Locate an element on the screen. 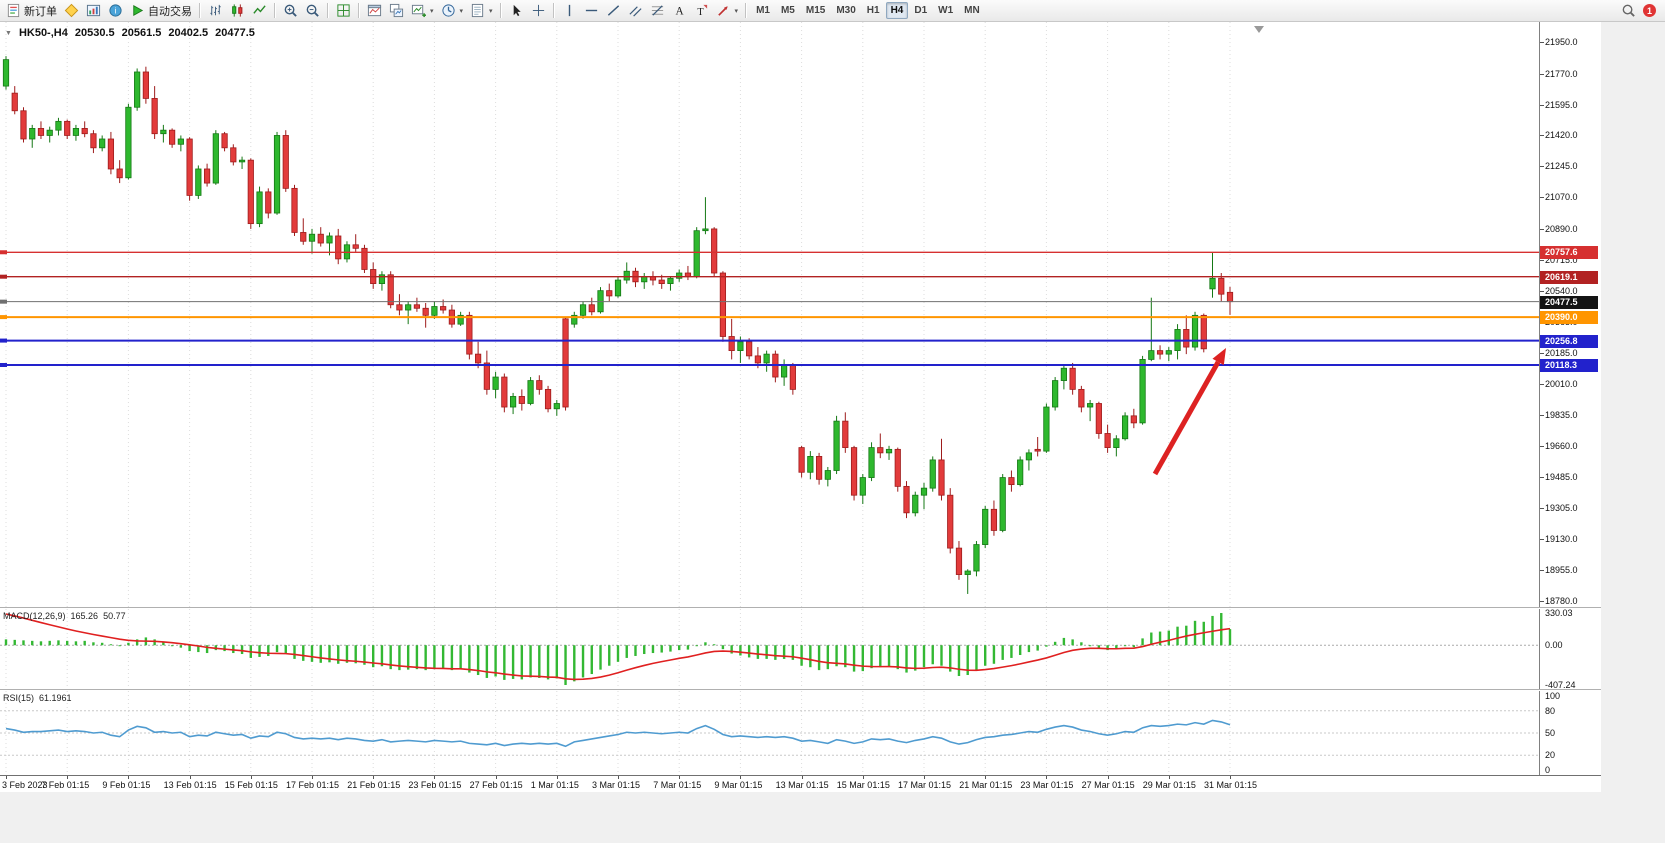 The image size is (1665, 843). new-order-icon is located at coordinates (13, 10).